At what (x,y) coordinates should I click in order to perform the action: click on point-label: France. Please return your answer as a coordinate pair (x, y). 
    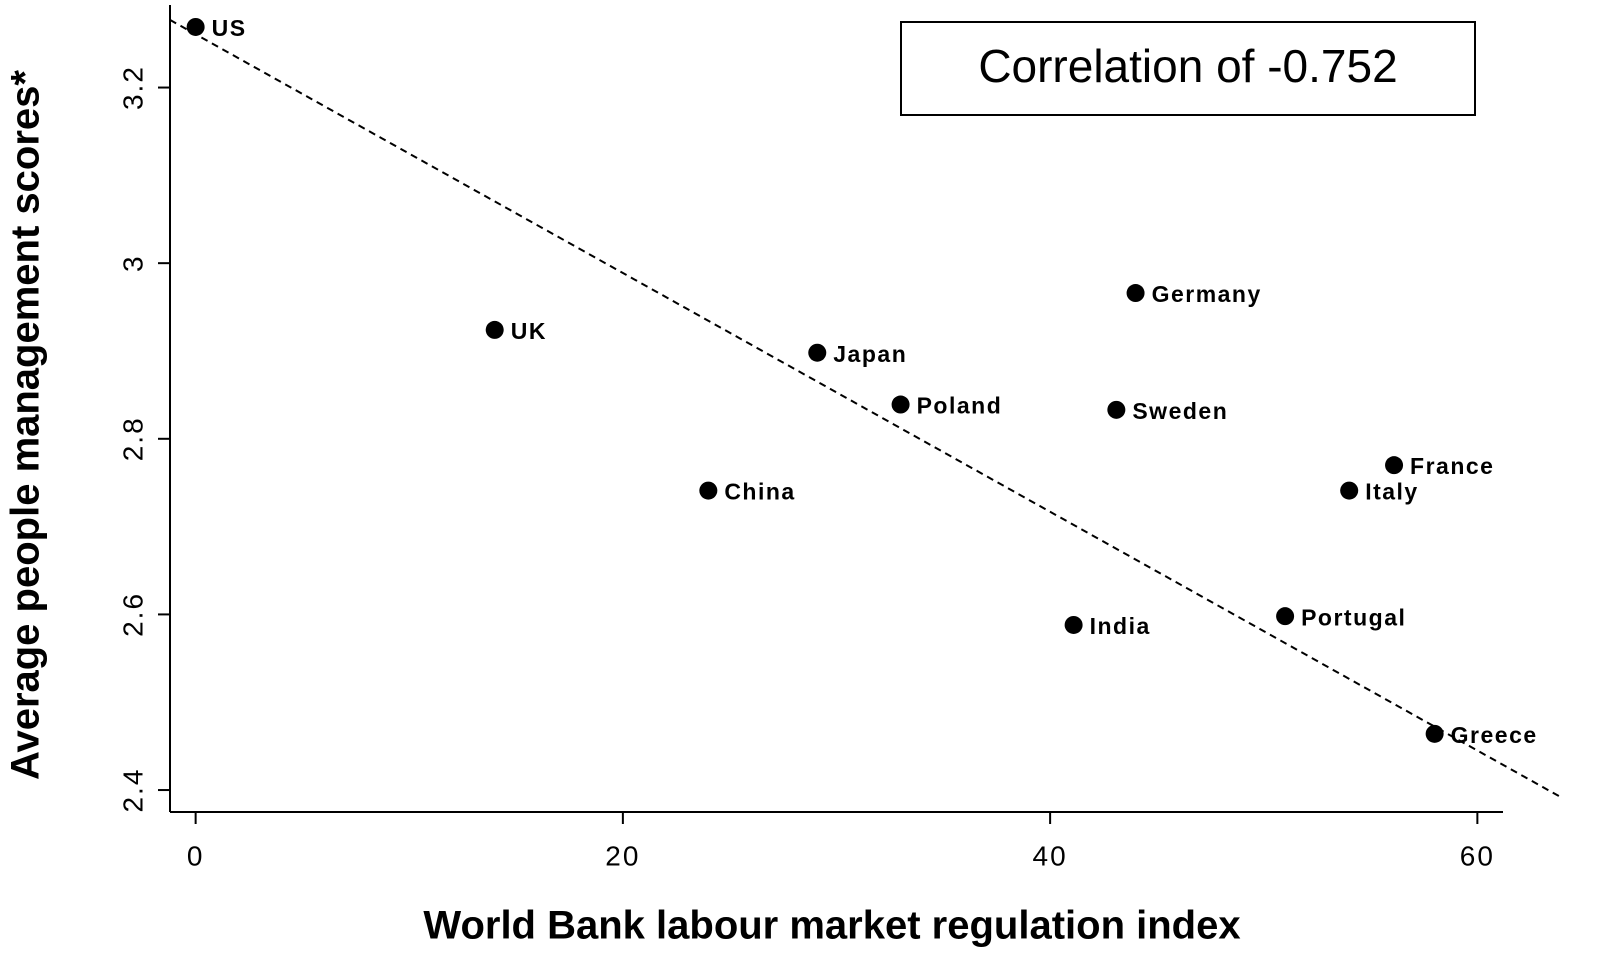
    Looking at the image, I should click on (1452, 466).